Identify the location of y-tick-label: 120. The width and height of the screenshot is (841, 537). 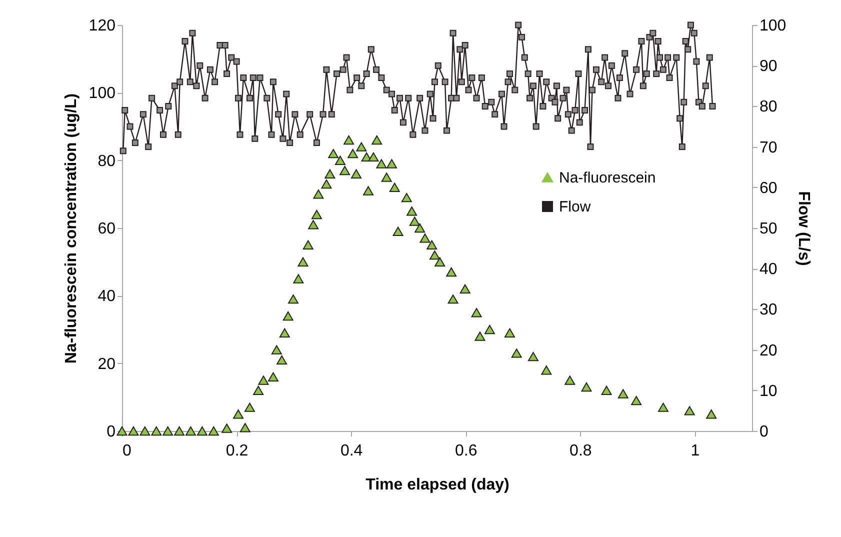
(102, 26).